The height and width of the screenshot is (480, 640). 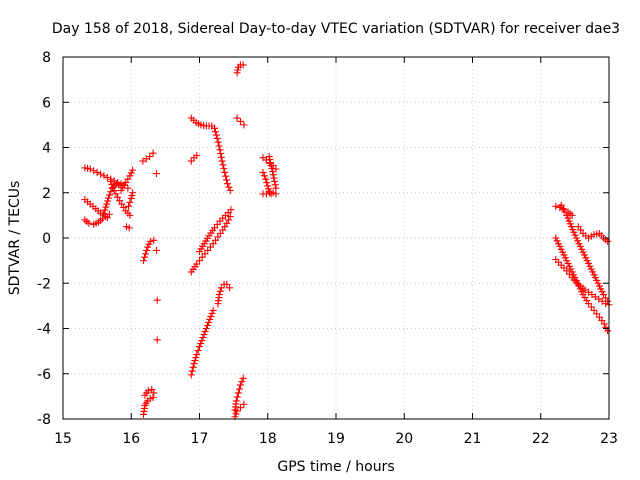 What do you see at coordinates (157, 250) in the screenshot?
I see `series-arc-l` at bounding box center [157, 250].